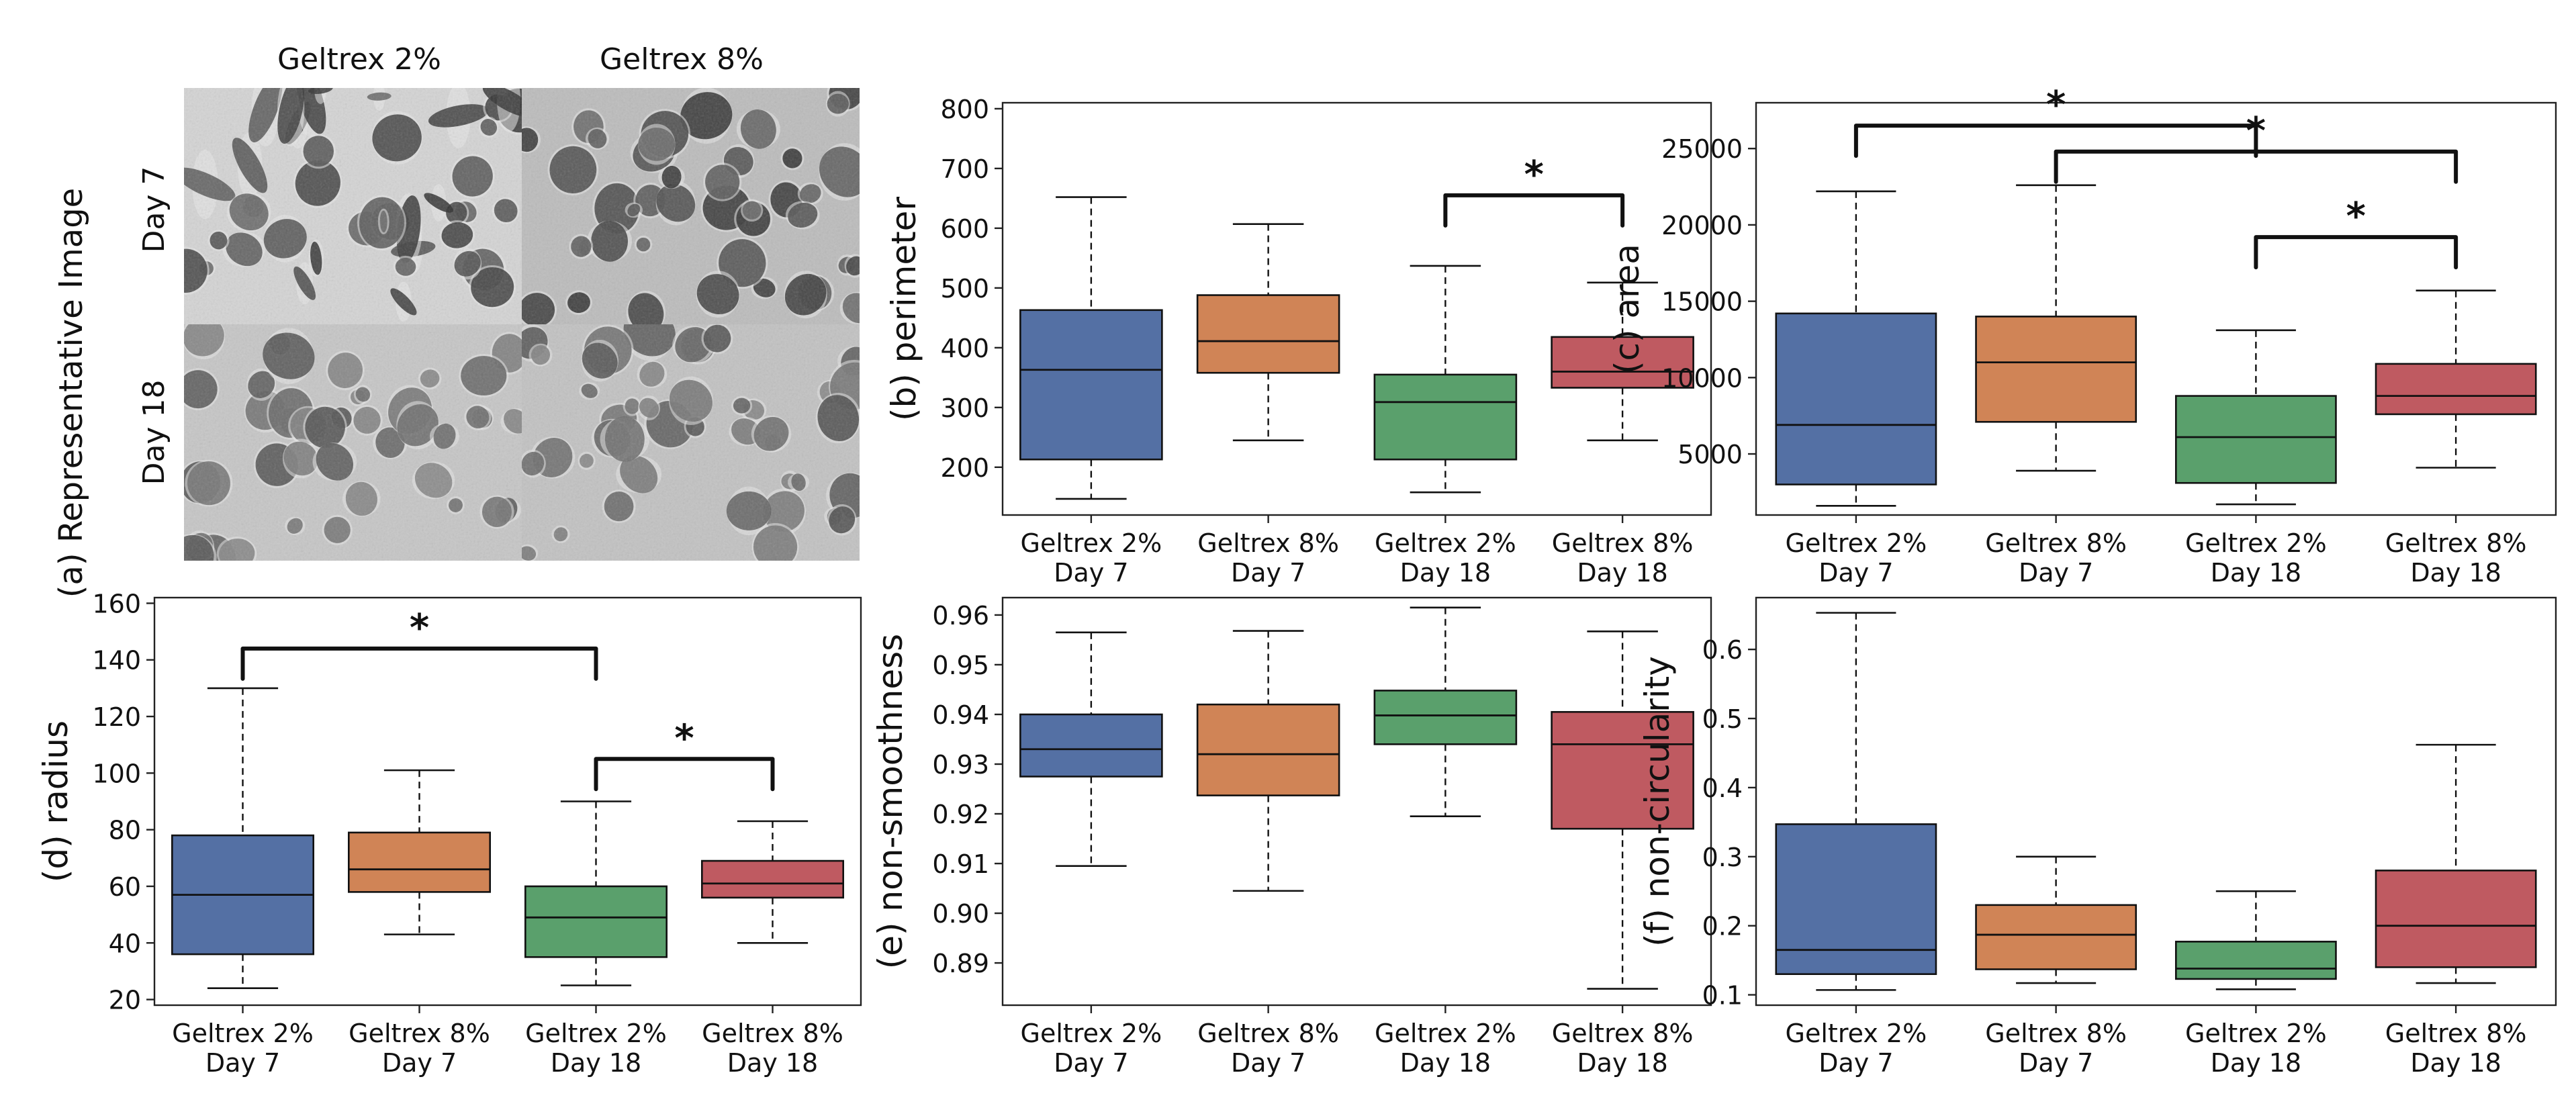  What do you see at coordinates (1702, 149) in the screenshot?
I see `y-tick-label: 25000` at bounding box center [1702, 149].